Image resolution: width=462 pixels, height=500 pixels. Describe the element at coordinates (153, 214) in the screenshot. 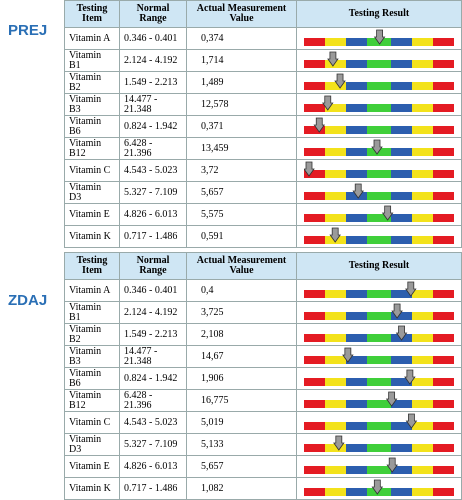

I see `cell: 4.826 - 6.013` at that location.